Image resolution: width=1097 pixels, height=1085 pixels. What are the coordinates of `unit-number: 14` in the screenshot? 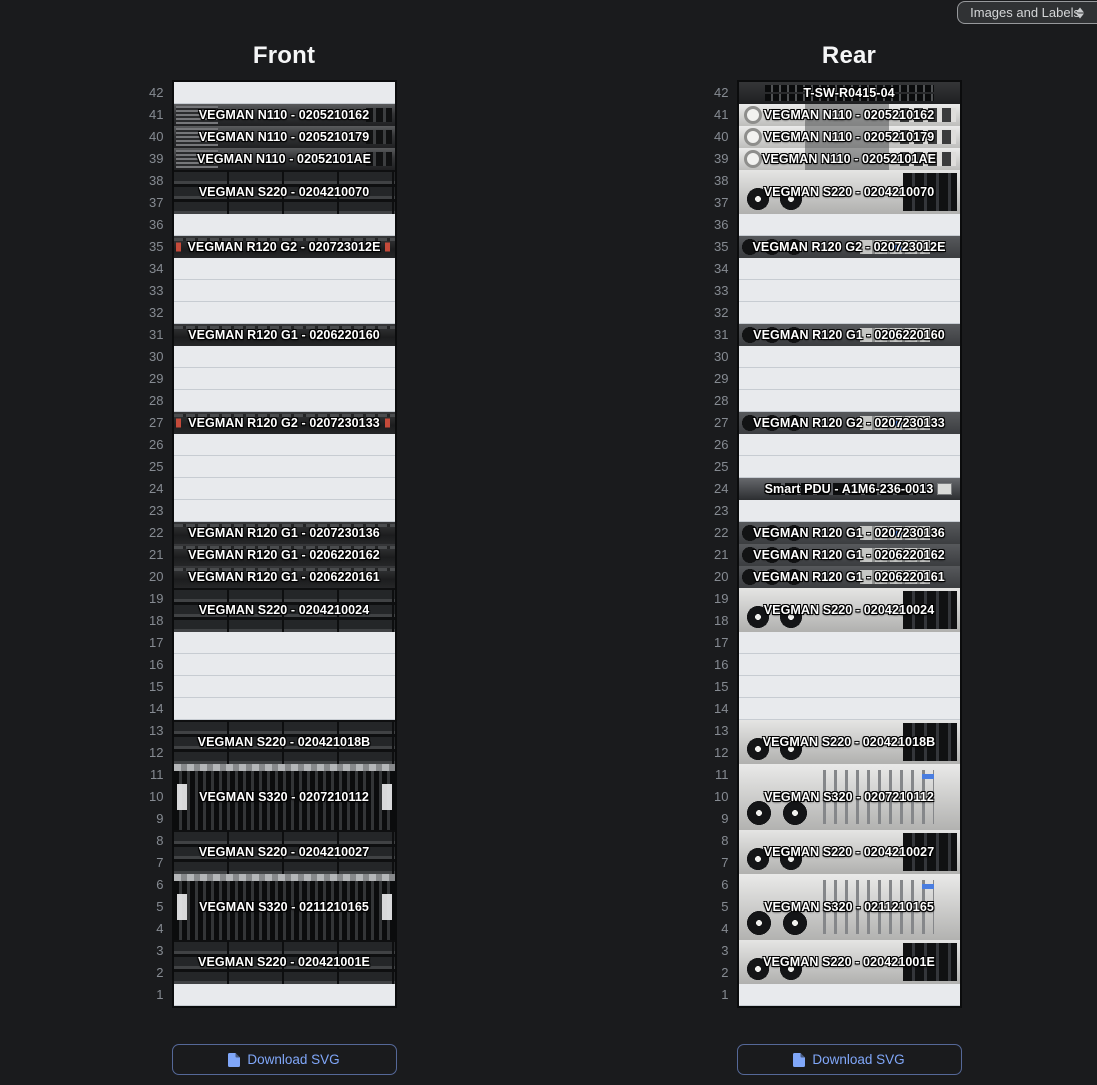 It's located at (721, 708).